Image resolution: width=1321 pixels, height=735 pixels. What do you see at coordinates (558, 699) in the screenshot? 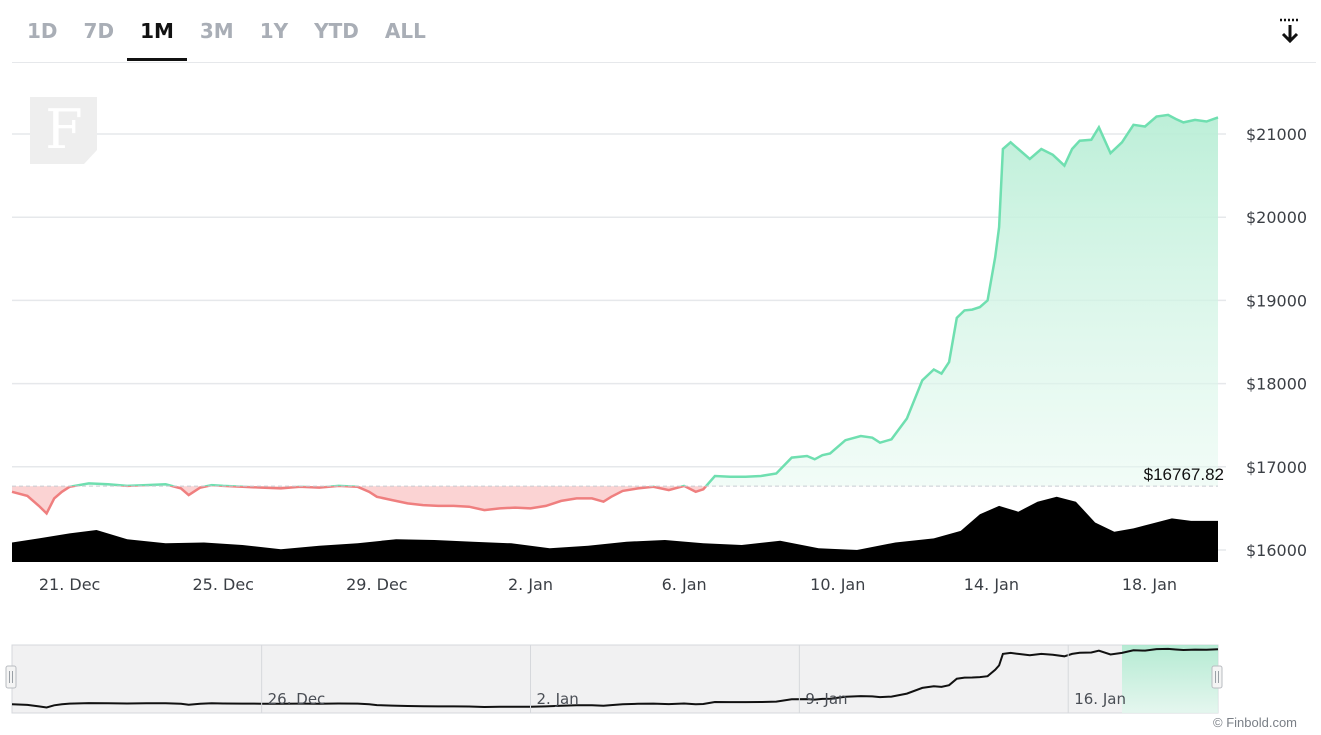
I see `navigator-label: 2. Jan` at bounding box center [558, 699].